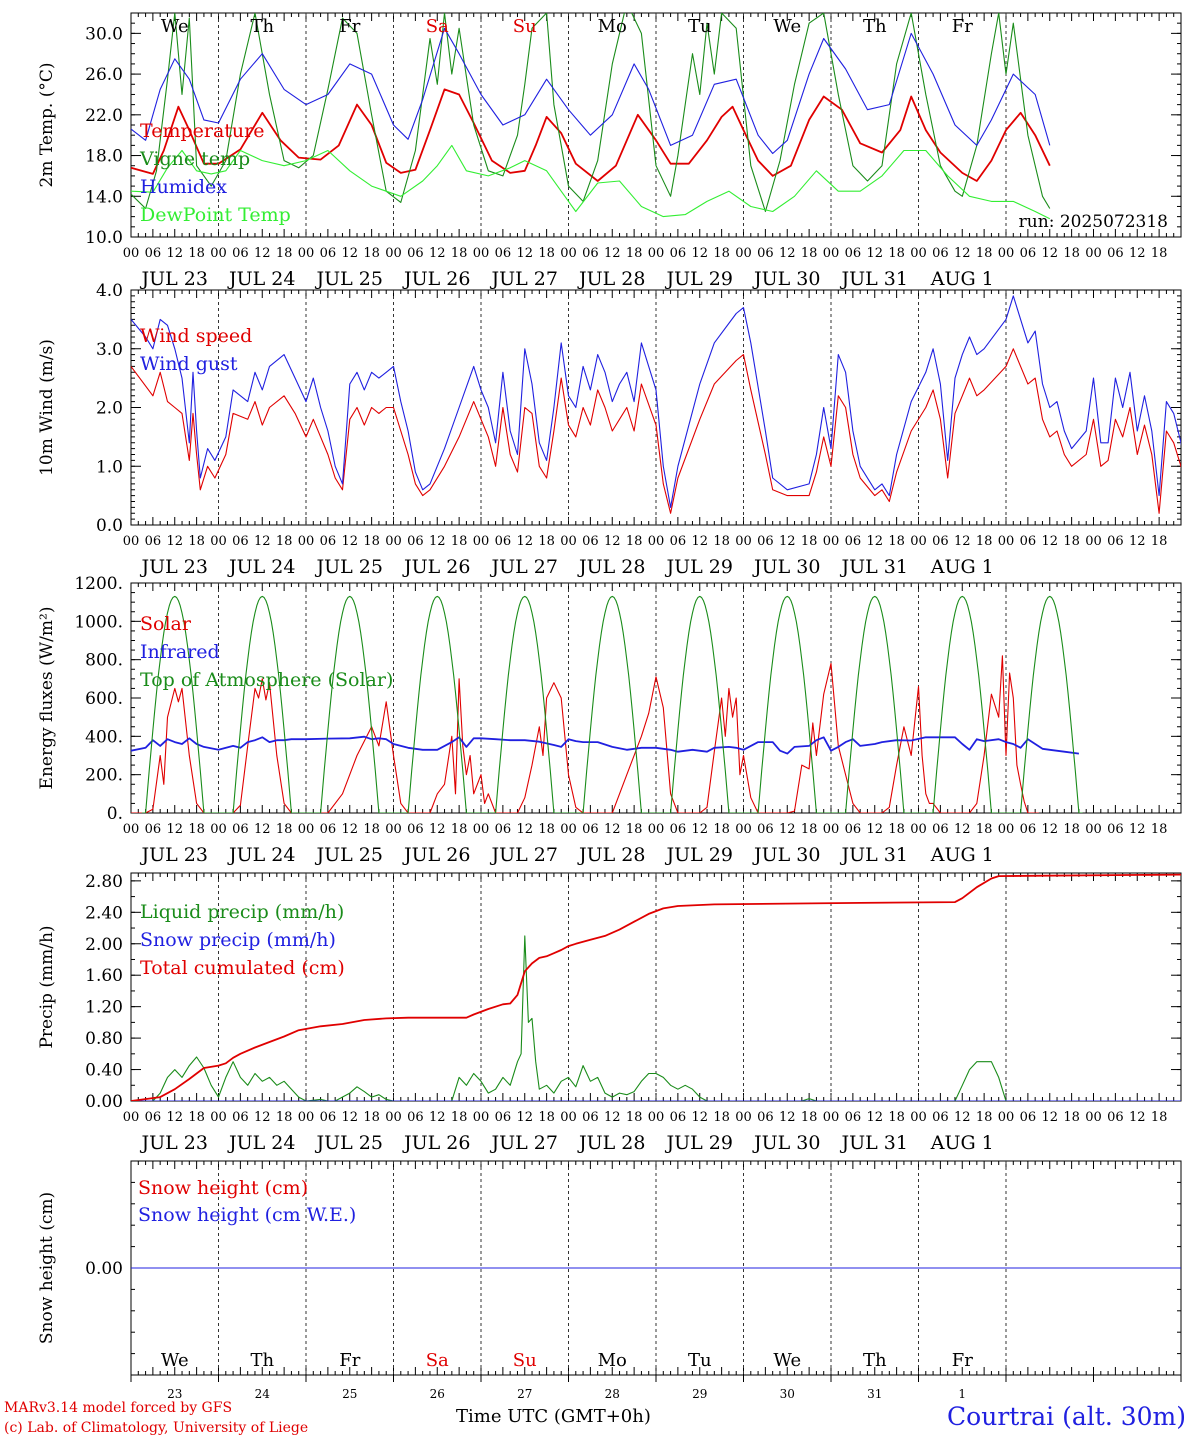  I want to click on legend-entry: Snow precip (mm/h), so click(238, 940).